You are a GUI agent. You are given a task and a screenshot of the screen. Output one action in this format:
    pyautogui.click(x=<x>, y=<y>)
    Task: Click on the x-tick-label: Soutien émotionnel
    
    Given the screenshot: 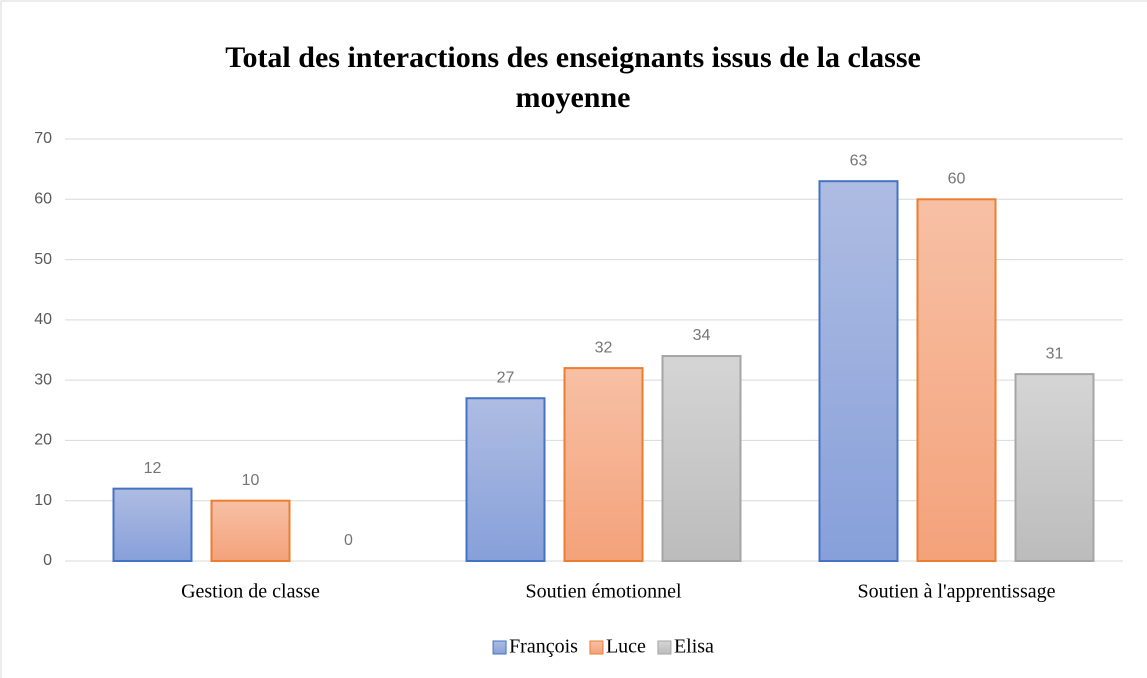 What is the action you would take?
    pyautogui.click(x=603, y=592)
    